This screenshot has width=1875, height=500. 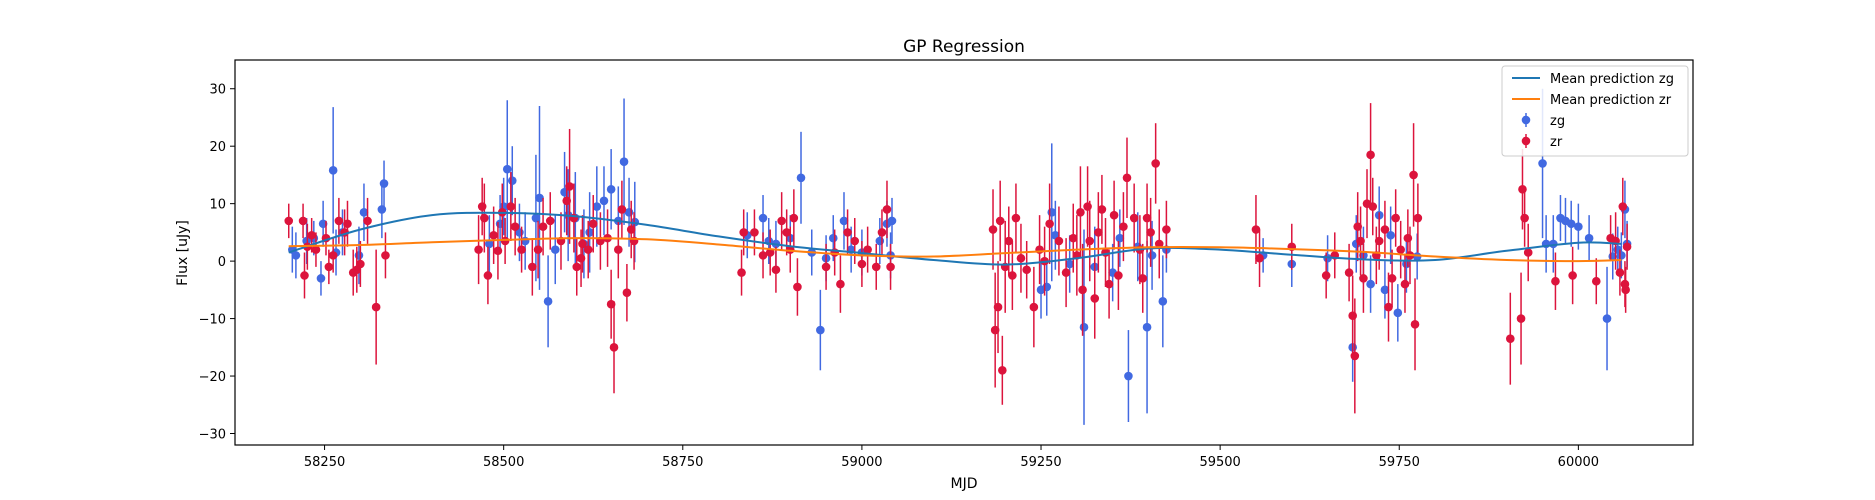 I want to click on y-tick-label: 10, so click(x=217, y=205).